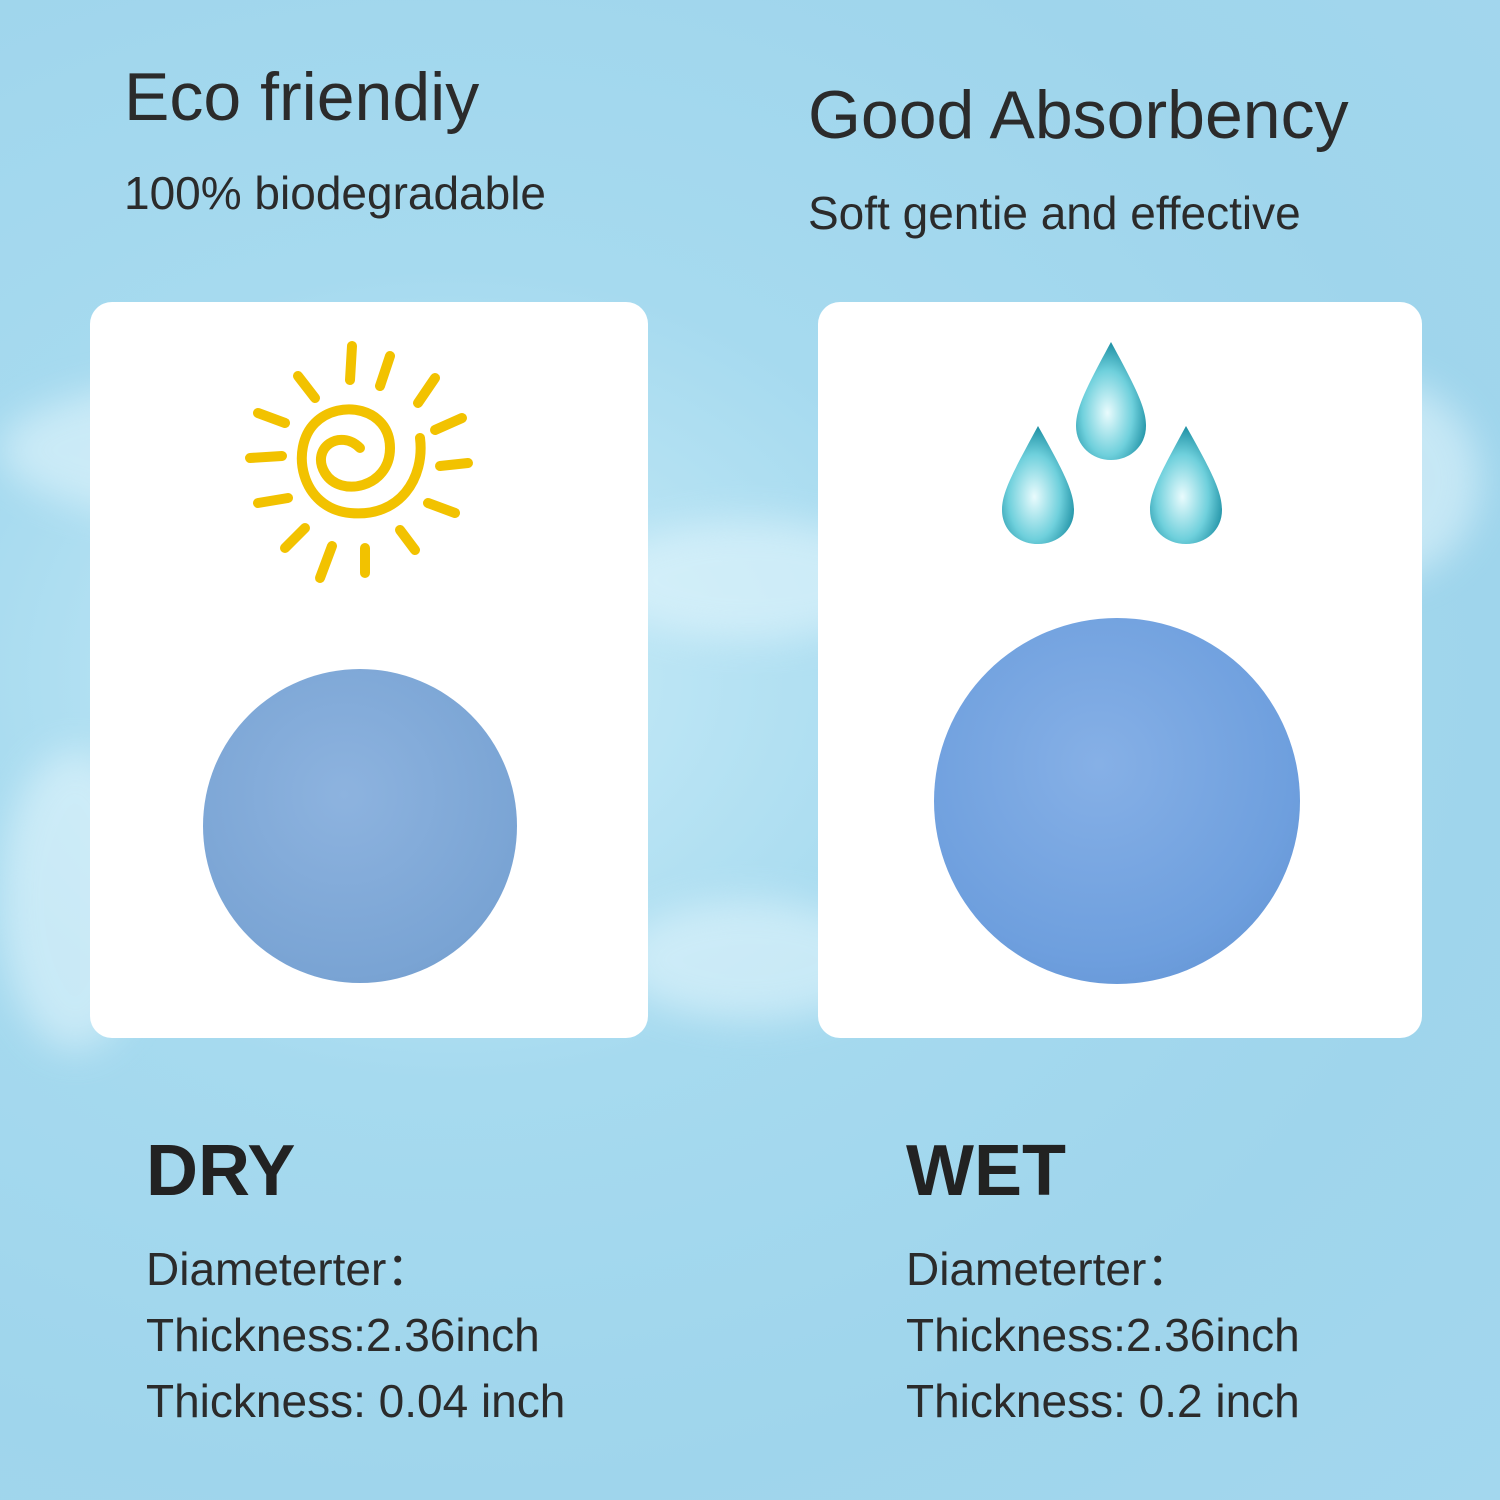 This screenshot has height=1500, width=1500. What do you see at coordinates (1103, 1335) in the screenshot?
I see `wet-spec-thickness-1: Thickness:2.36inch` at bounding box center [1103, 1335].